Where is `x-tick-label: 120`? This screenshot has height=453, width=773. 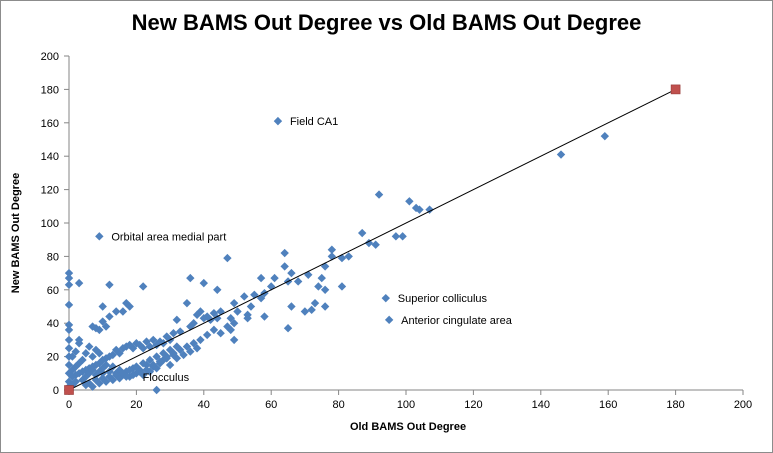
x-tick-label: 120 is located at coordinates (473, 405).